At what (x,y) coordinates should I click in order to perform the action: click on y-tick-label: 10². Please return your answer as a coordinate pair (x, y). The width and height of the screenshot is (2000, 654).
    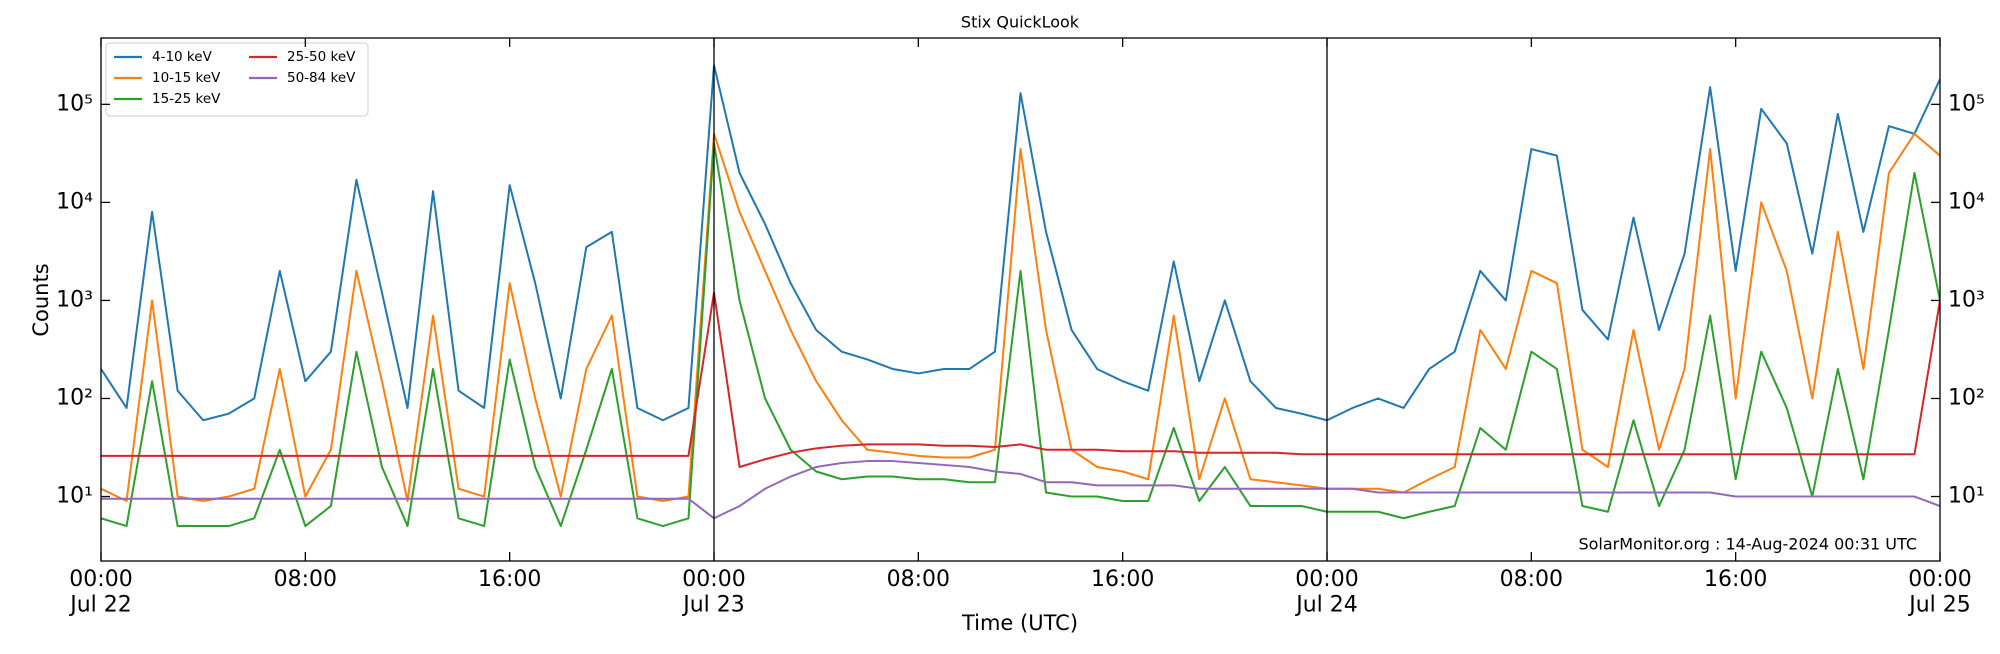
    Looking at the image, I should click on (74, 397).